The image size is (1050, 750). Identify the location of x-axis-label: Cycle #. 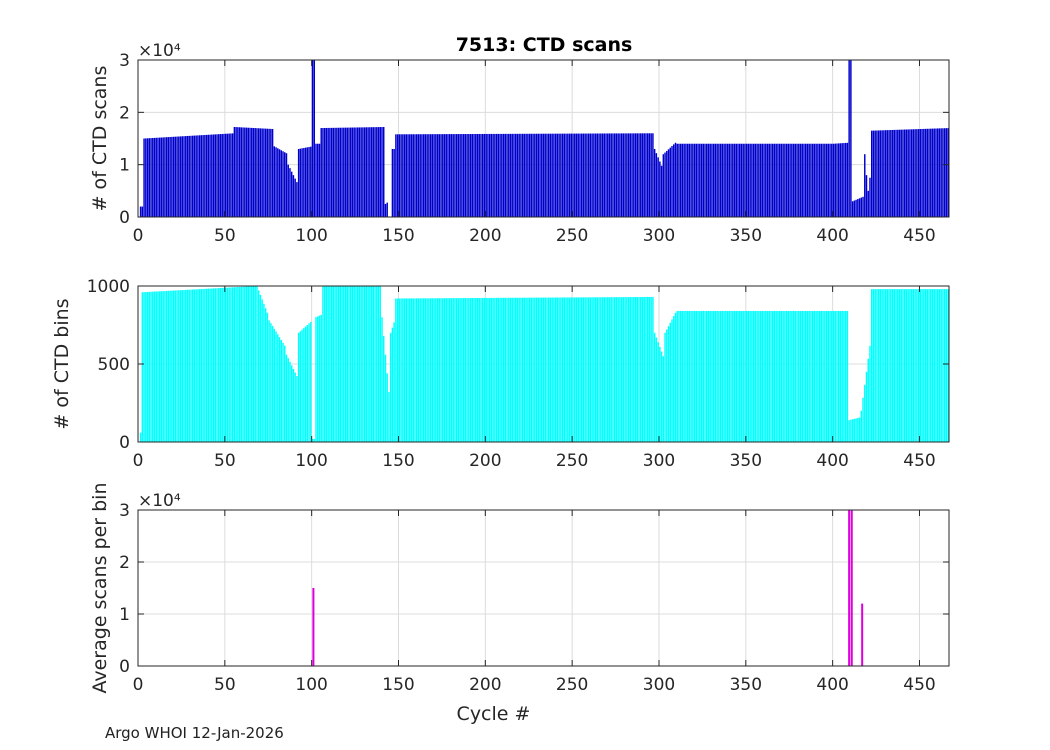
(494, 714).